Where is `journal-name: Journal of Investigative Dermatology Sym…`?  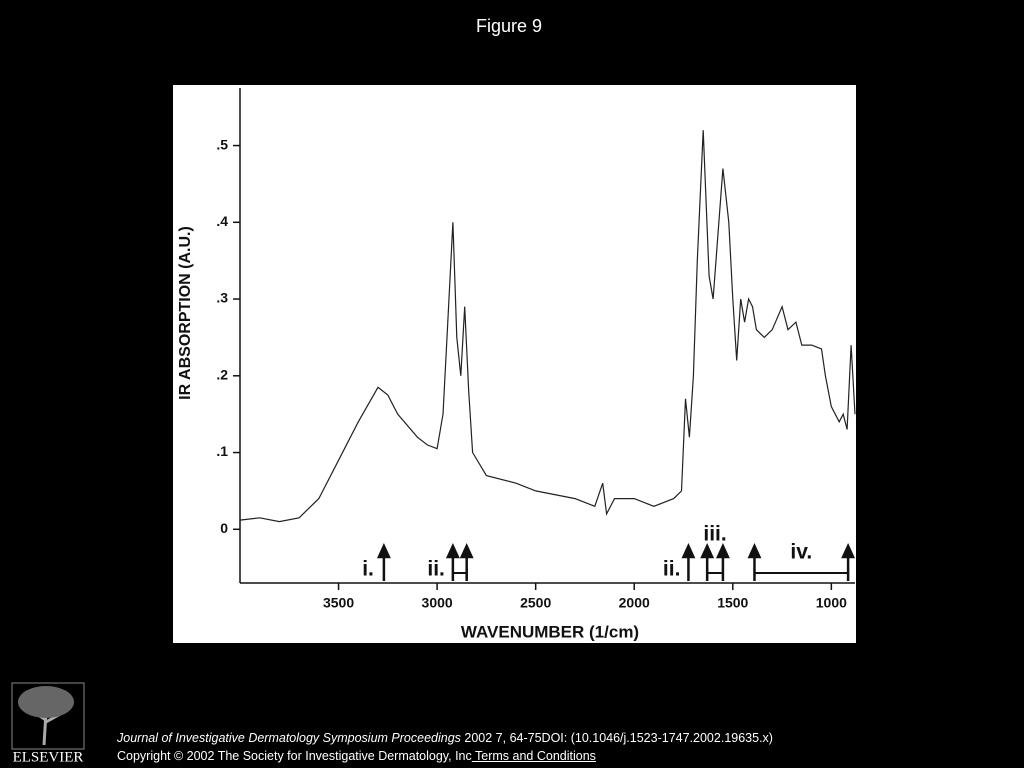 journal-name: Journal of Investigative Dermatology Sym… is located at coordinates (289, 738).